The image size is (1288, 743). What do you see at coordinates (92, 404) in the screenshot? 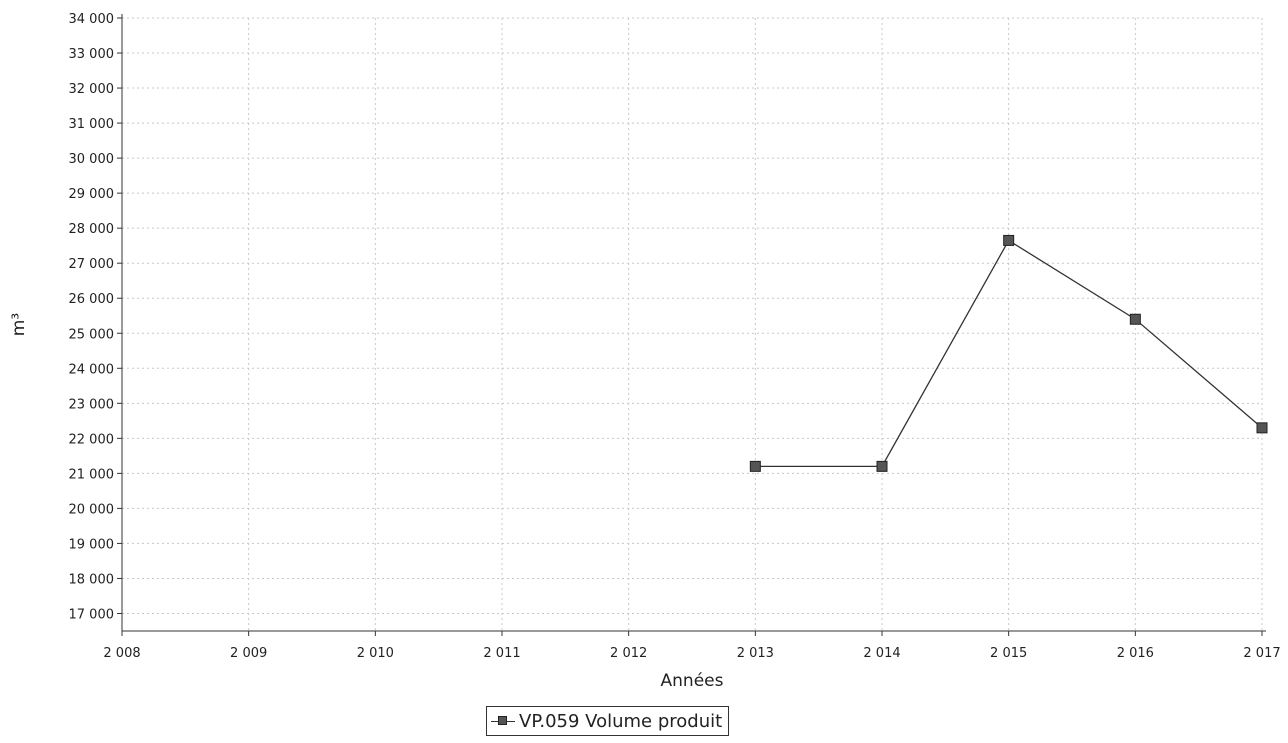
I see `y-tick-label: 23 000` at bounding box center [92, 404].